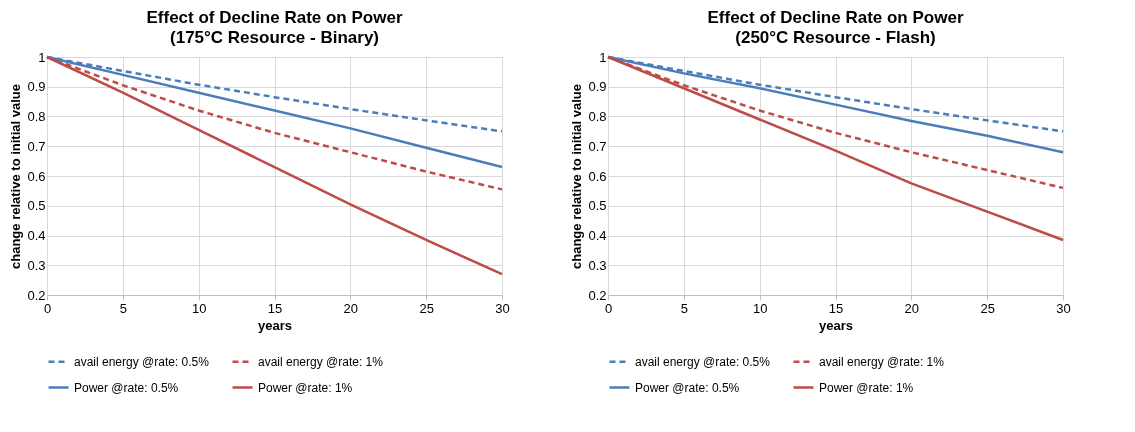  What do you see at coordinates (835, 37) in the screenshot?
I see `chart-subtitle: (250°C Resource - Flash)` at bounding box center [835, 37].